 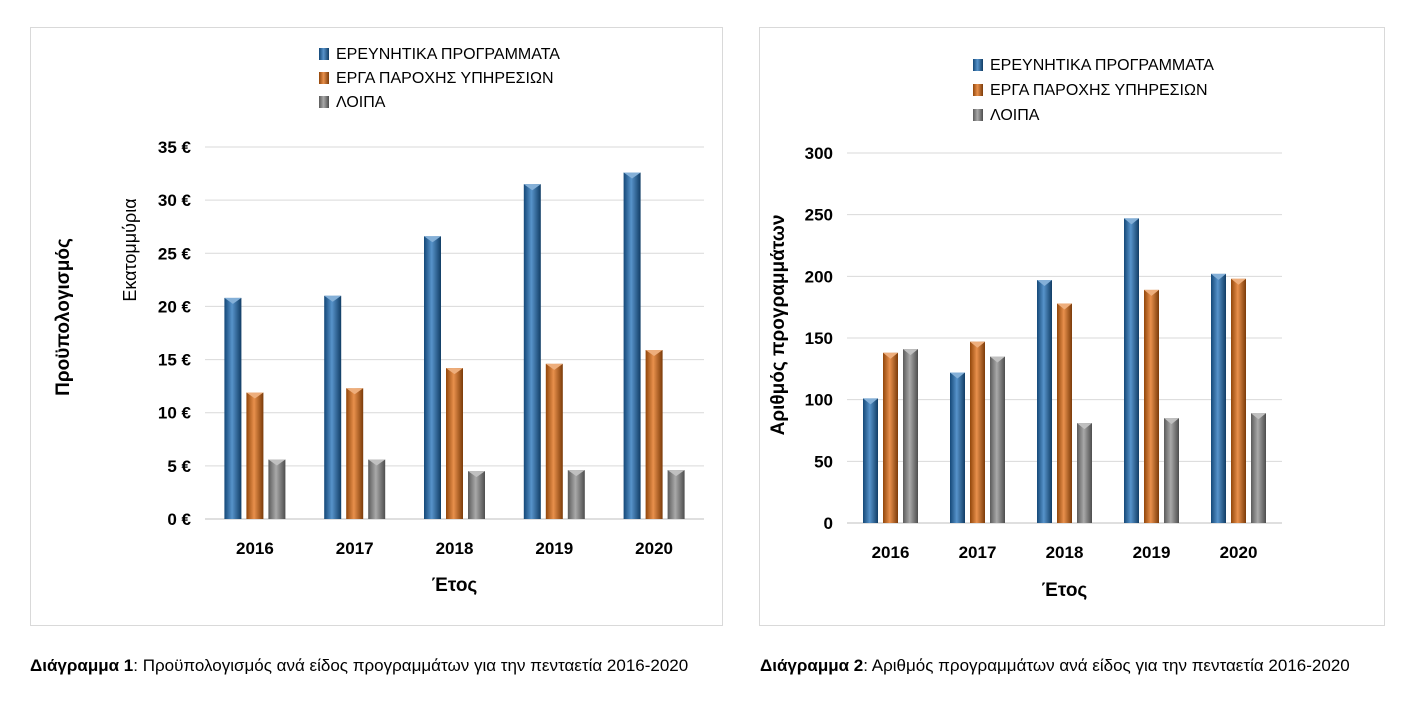 I want to click on y-tick-label: 100, so click(x=819, y=400).